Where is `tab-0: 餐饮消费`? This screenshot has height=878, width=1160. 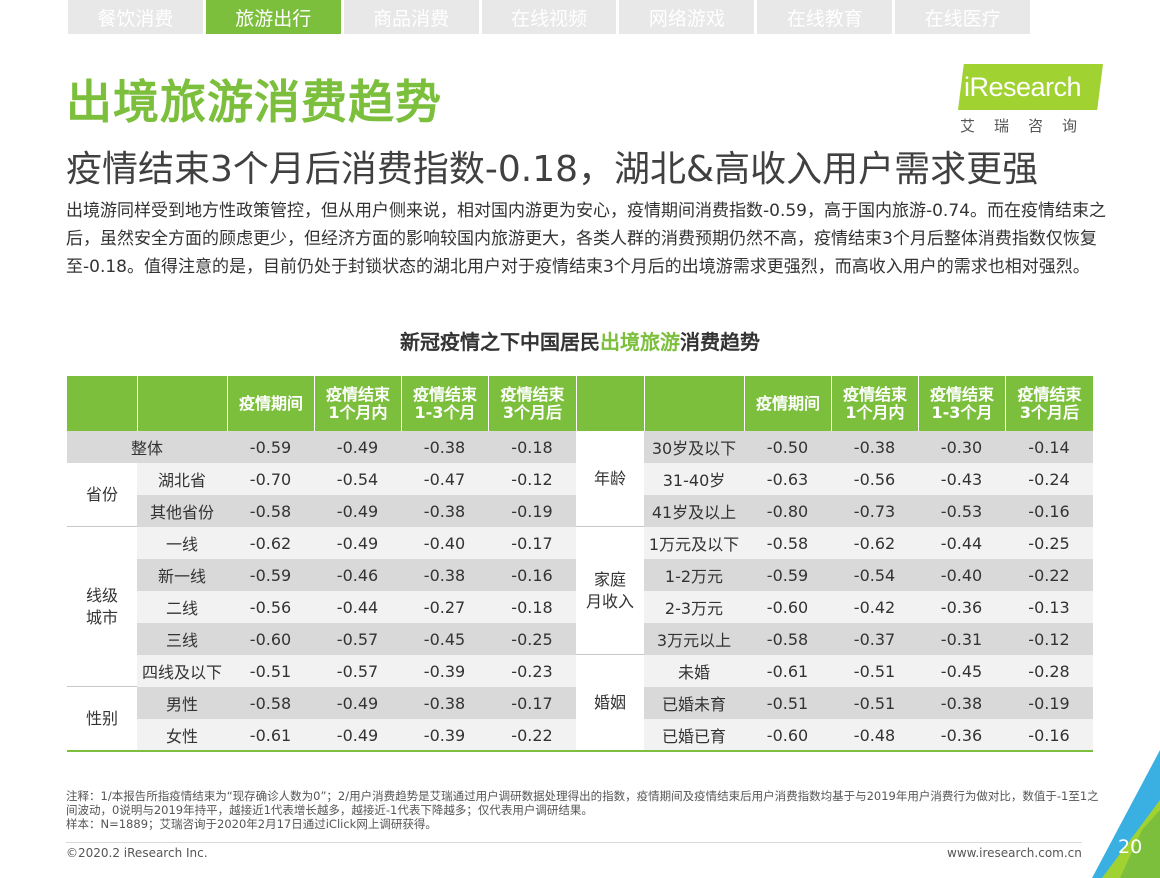
tab-0: 餐饮消费 is located at coordinates (135, 17).